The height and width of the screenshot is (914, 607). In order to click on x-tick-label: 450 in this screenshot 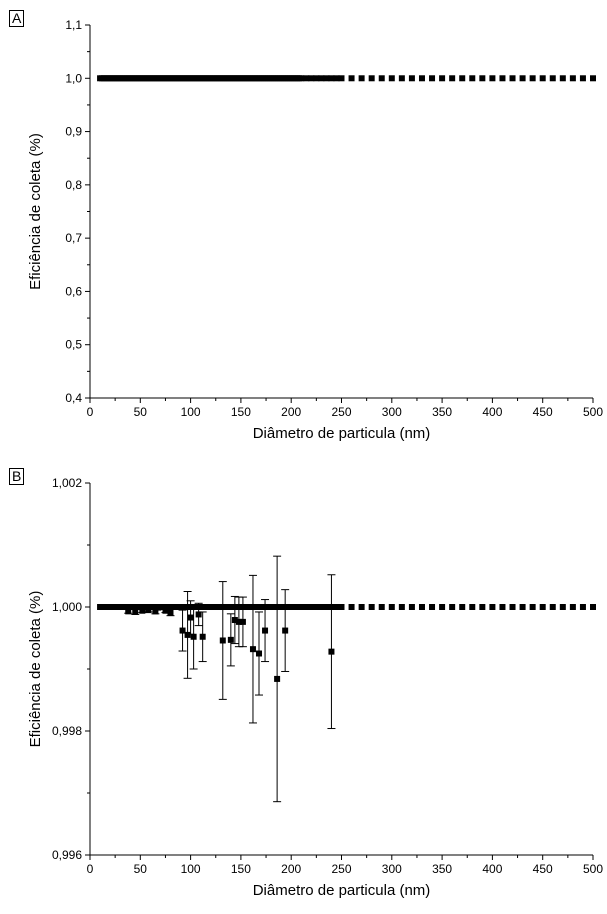, I will do `click(543, 412)`.